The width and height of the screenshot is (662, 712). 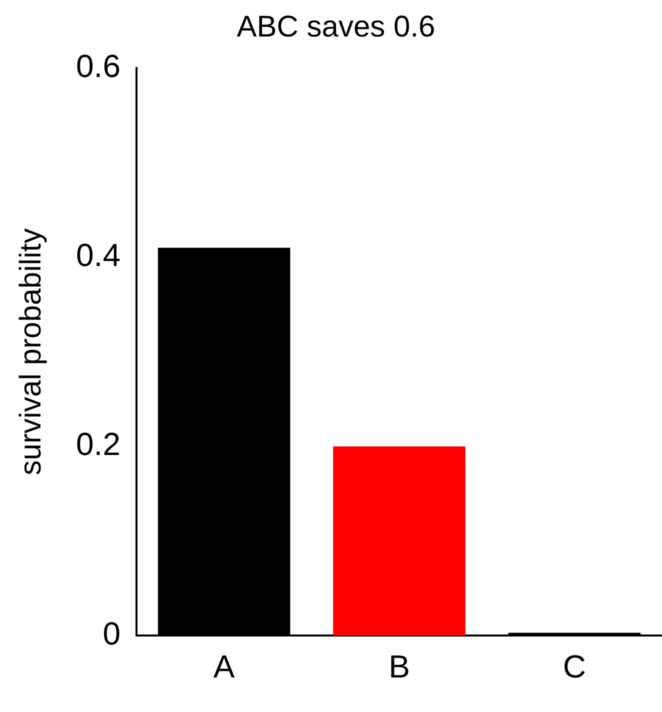 I want to click on y-tick-label: 0.6, so click(x=98, y=66).